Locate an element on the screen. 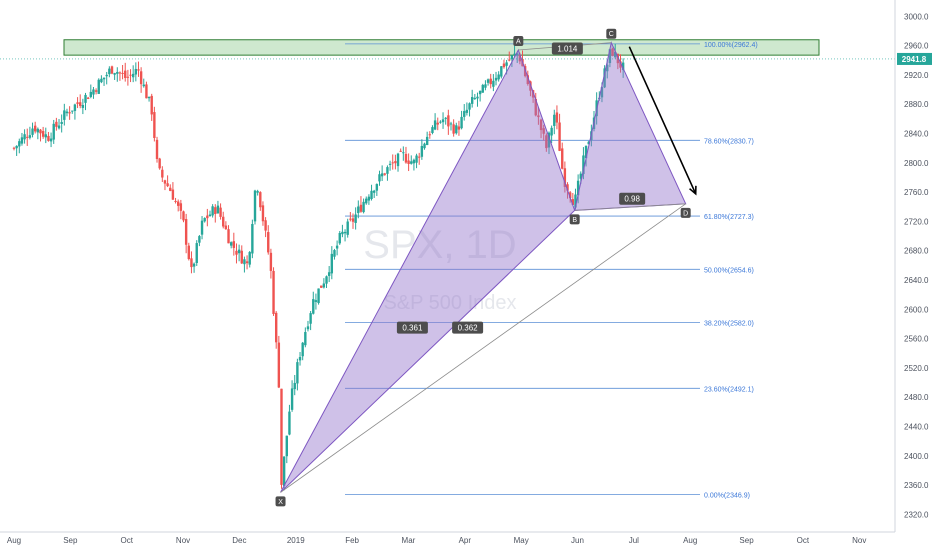 This screenshot has height=550, width=932. projection-arrow-layer is located at coordinates (662, 121).